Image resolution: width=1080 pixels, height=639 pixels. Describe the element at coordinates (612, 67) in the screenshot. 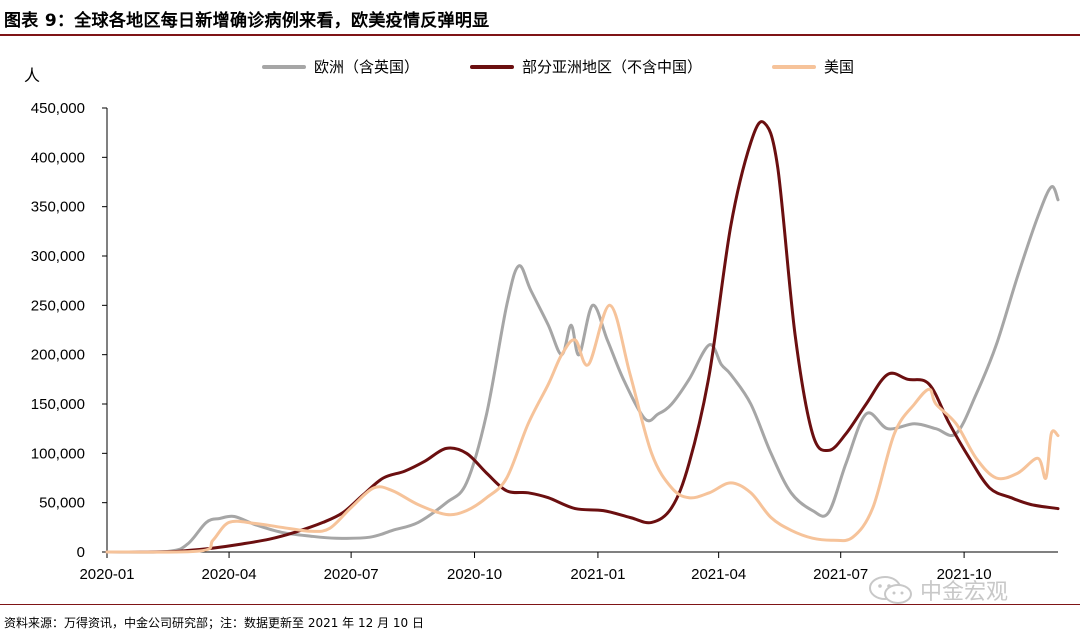

I see `legend-label-asia: 部分亚洲地区（不含中国）` at that location.